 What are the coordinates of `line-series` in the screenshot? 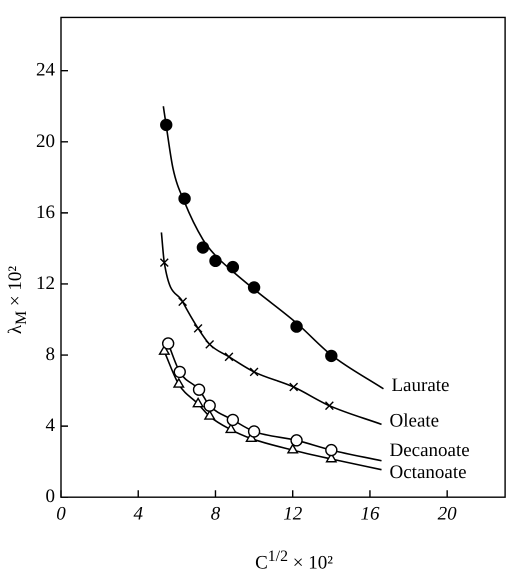 It's located at (271, 329).